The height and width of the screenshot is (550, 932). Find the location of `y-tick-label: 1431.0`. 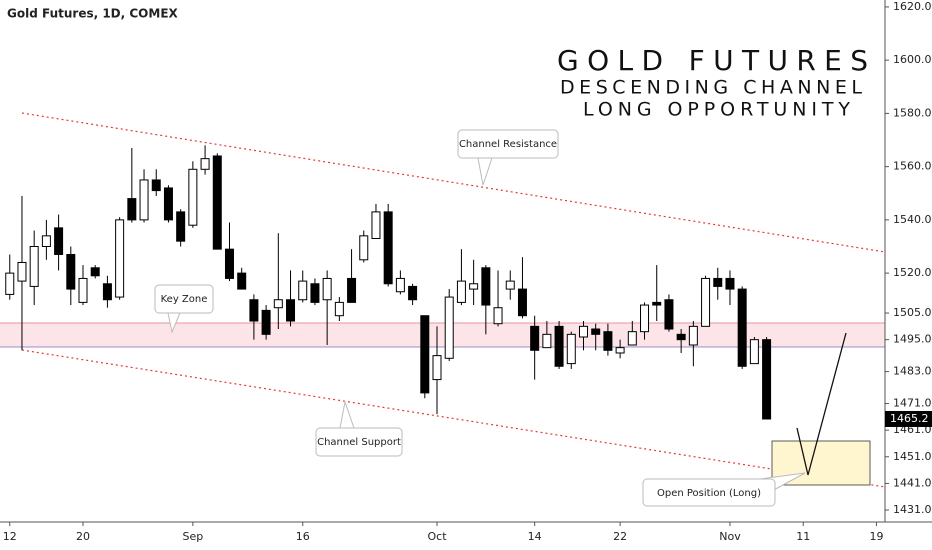

y-tick-label: 1431.0 is located at coordinates (912, 509).